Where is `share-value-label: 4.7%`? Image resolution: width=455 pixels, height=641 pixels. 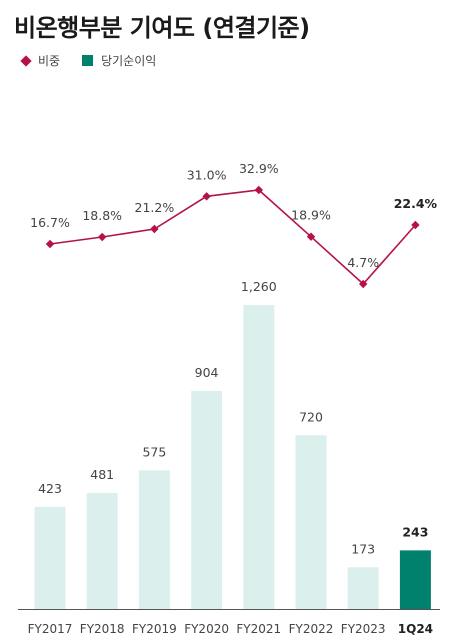 share-value-label: 4.7% is located at coordinates (363, 262).